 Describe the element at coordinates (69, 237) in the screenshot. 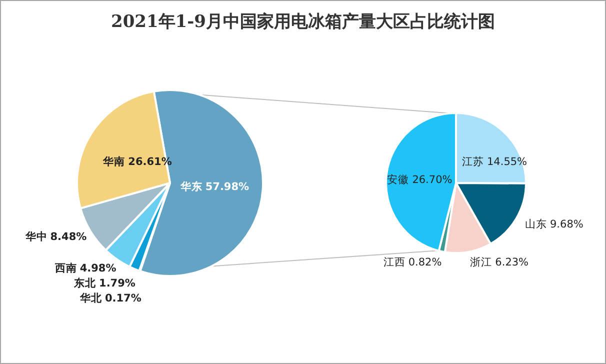

I see `data-label: 8.48%` at that location.